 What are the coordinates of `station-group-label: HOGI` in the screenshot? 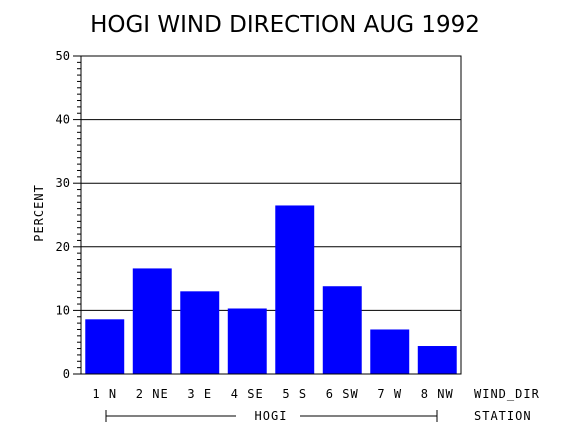 It's located at (271, 416).